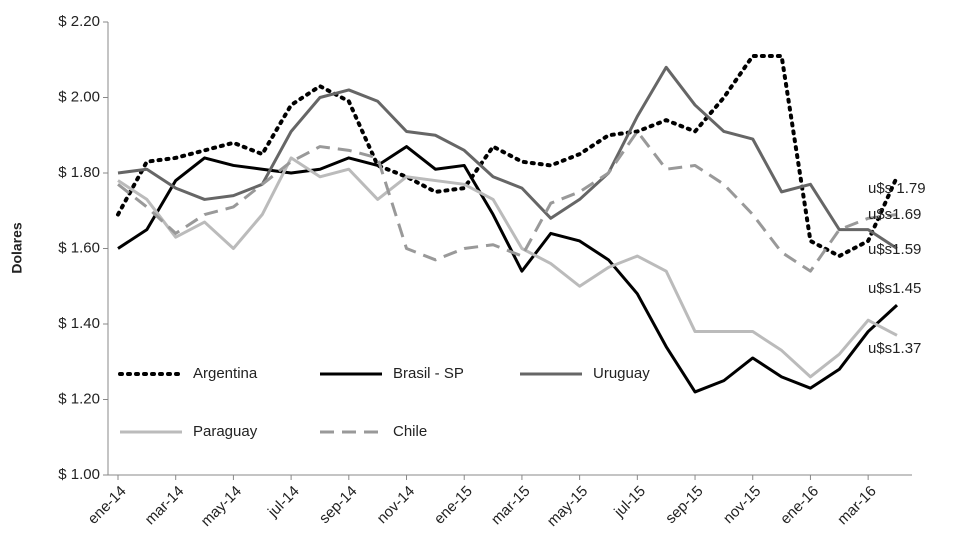  What do you see at coordinates (79, 323) in the screenshot?
I see `y-tick-label: $ 1.40` at bounding box center [79, 323].